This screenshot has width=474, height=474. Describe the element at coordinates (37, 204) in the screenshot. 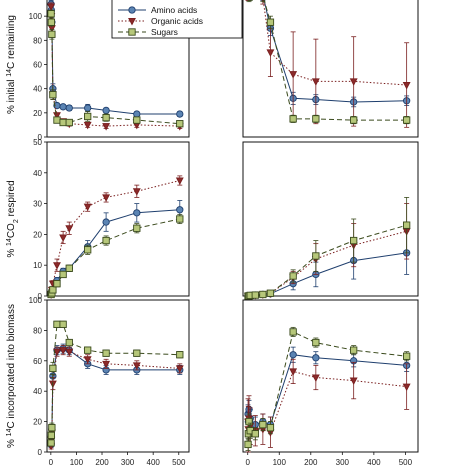

I see `y-tick-label: 30` at that location.